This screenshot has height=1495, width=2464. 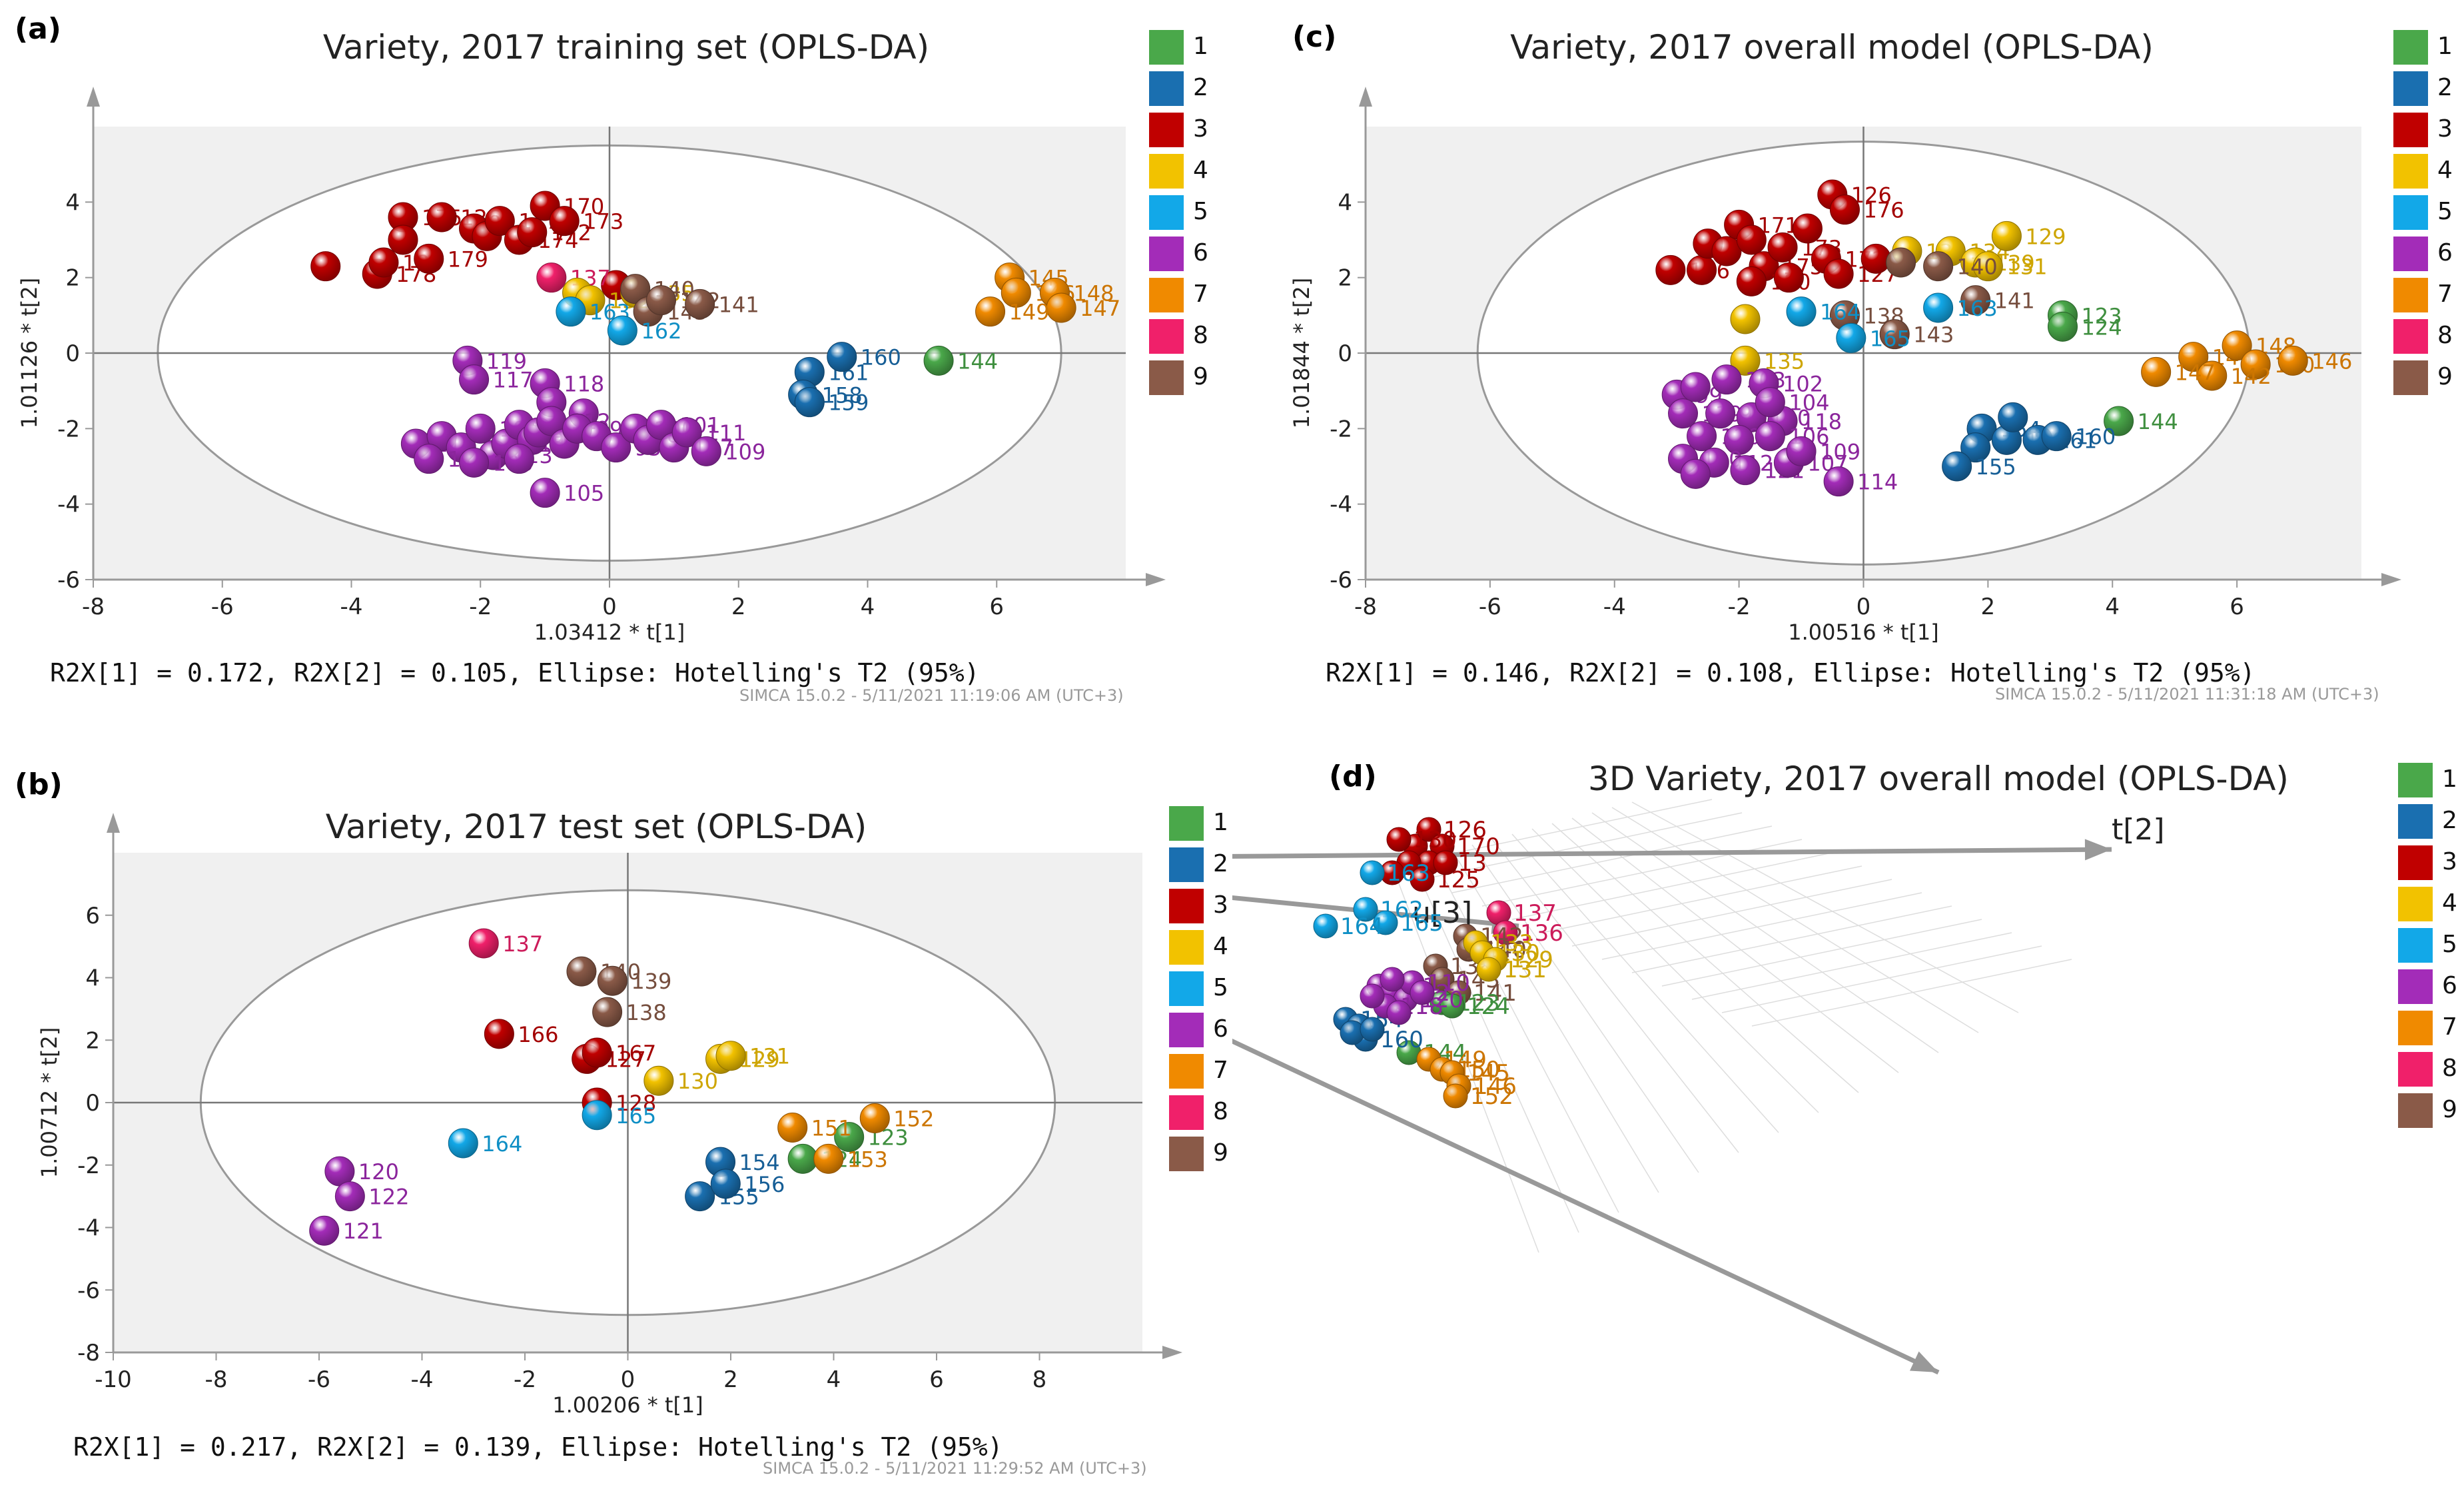 I want to click on y-tick-label-b: -2, so click(x=88, y=1166).